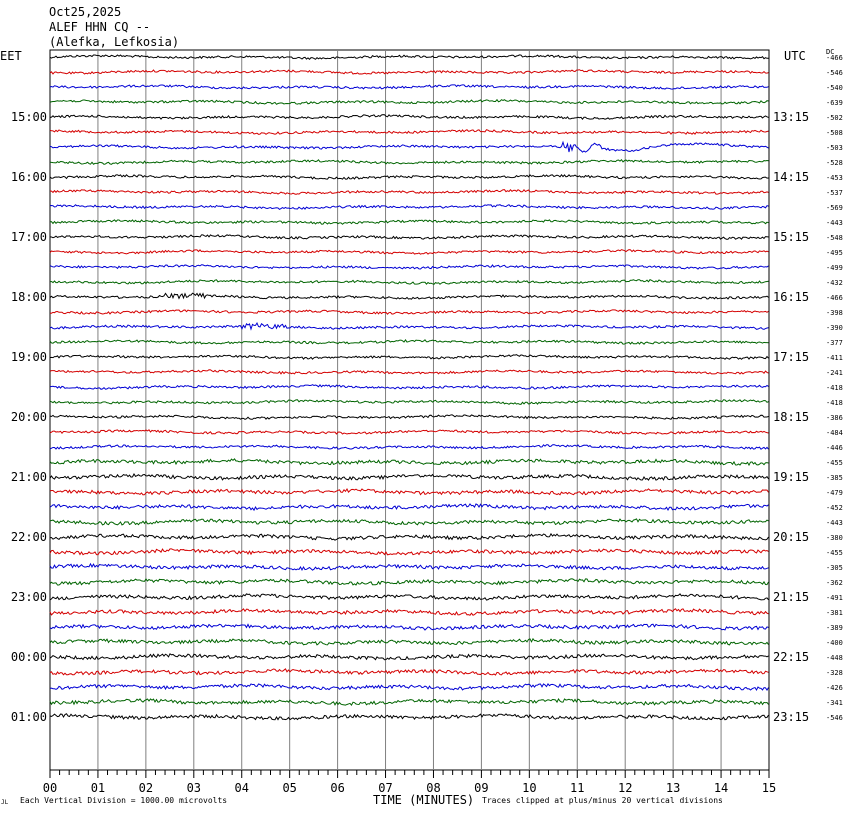 Image resolution: width=850 pixels, height=814 pixels. I want to click on dc-offset-label: -537, so click(834, 193).